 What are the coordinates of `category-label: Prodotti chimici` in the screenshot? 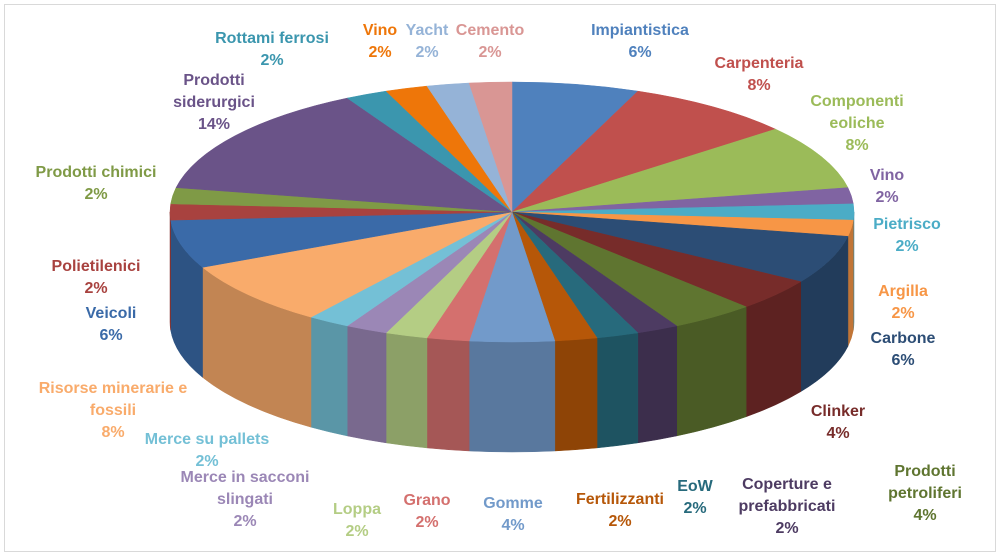 It's located at (96, 172).